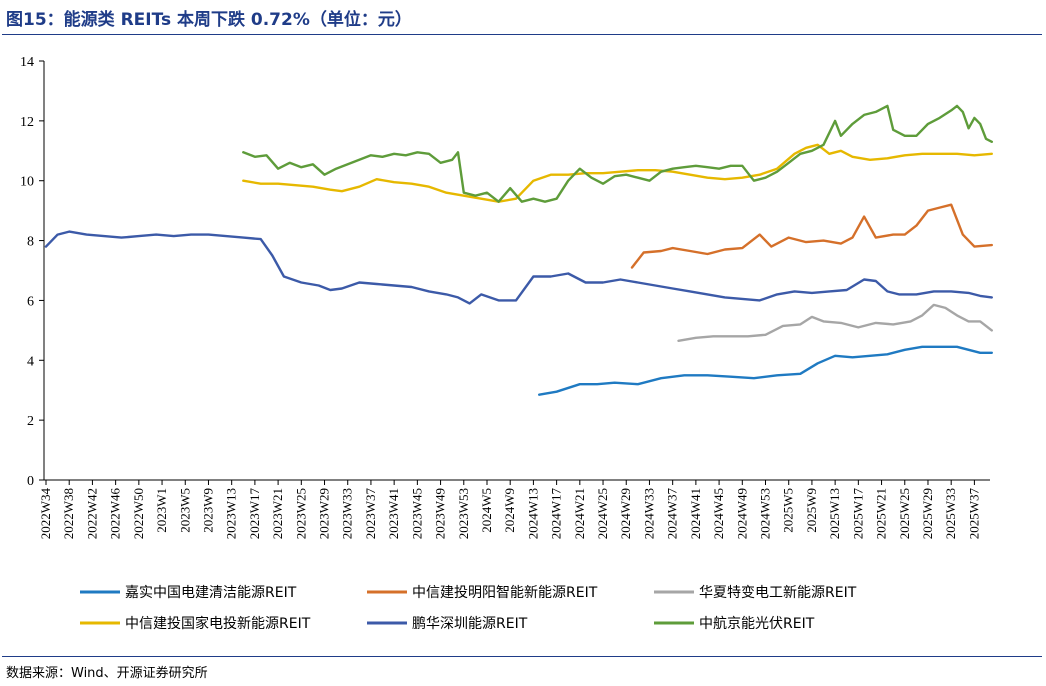  What do you see at coordinates (27, 182) in the screenshot?
I see `y-tick-label: 10` at bounding box center [27, 182].